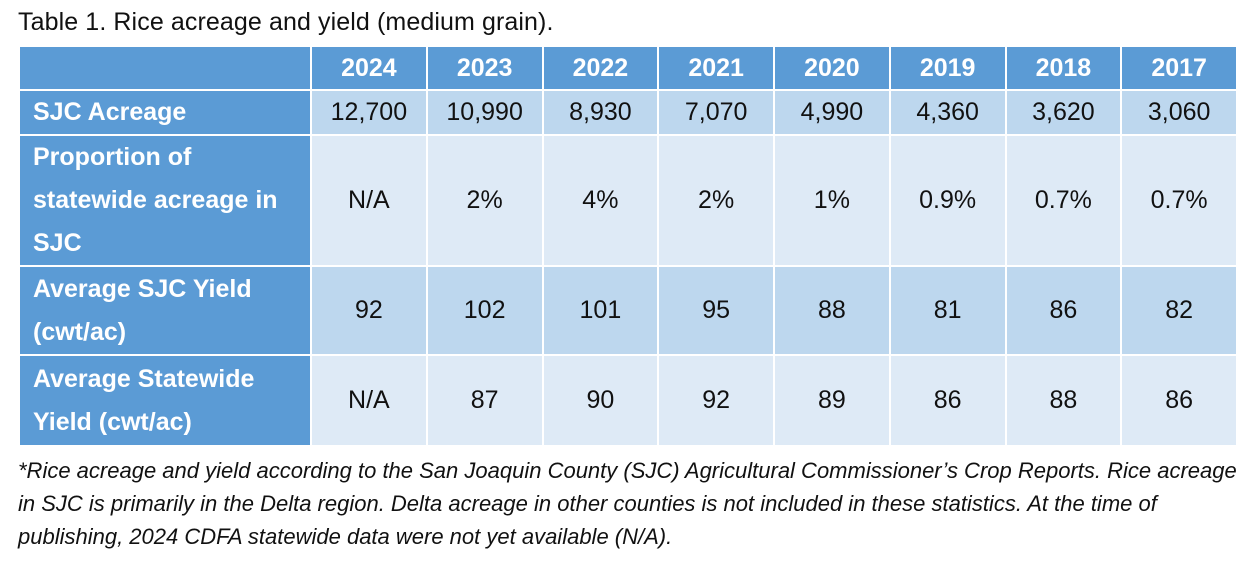  What do you see at coordinates (600, 310) in the screenshot?
I see `cell-value: 101` at bounding box center [600, 310].